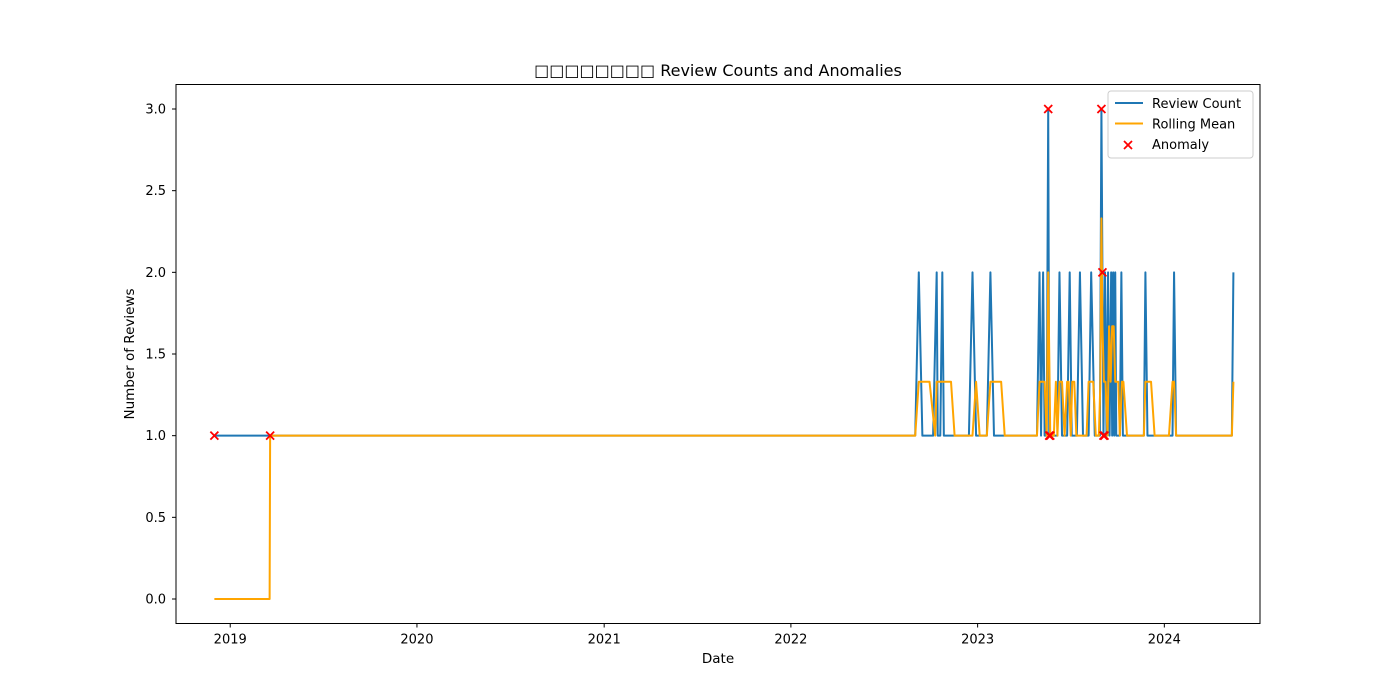 The image size is (1400, 700). Describe the element at coordinates (155, 273) in the screenshot. I see `y-tick-label: 2.0` at that location.